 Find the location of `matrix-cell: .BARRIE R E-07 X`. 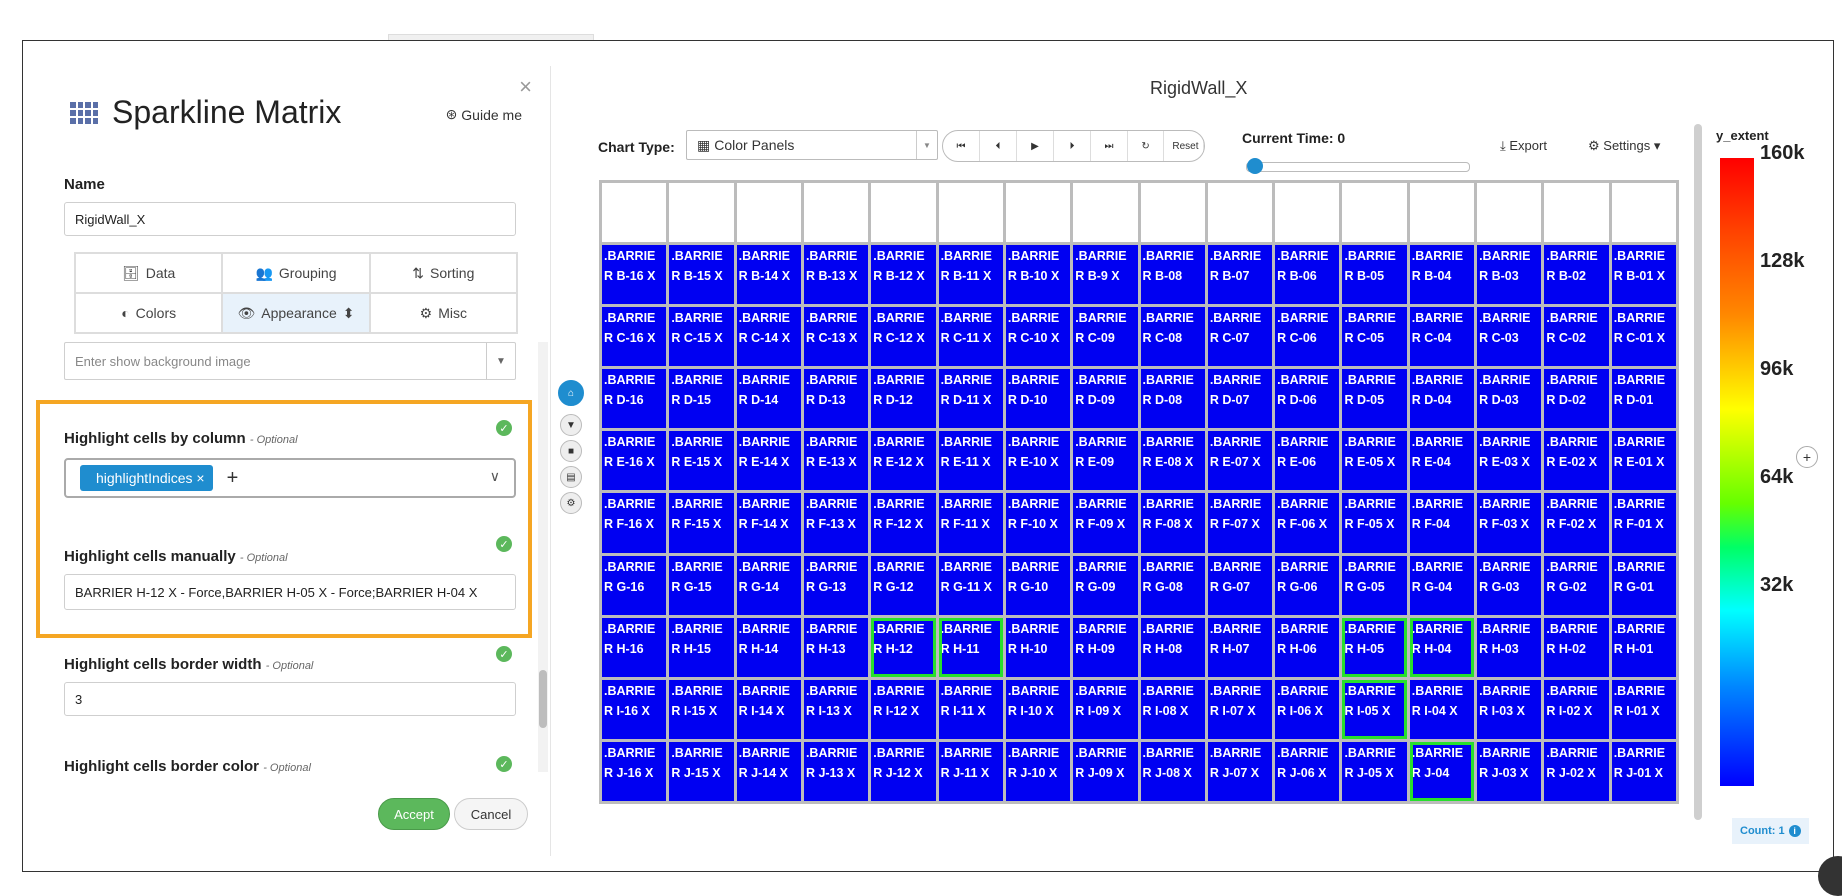

matrix-cell: .BARRIE R E-07 X is located at coordinates (1240, 461).